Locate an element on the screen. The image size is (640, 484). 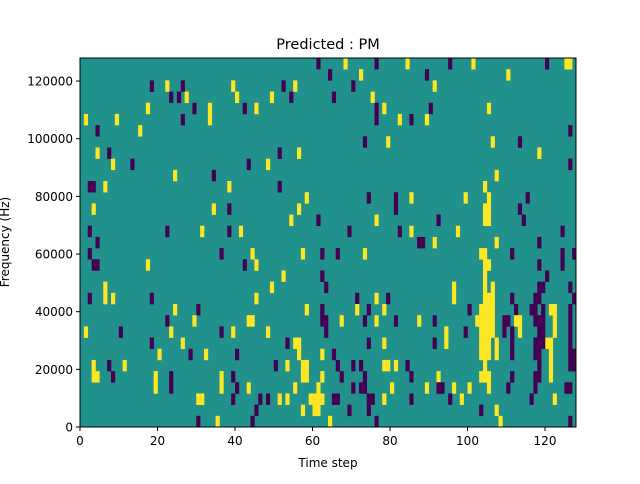
x-axis-label: Time step is located at coordinates (327, 463).